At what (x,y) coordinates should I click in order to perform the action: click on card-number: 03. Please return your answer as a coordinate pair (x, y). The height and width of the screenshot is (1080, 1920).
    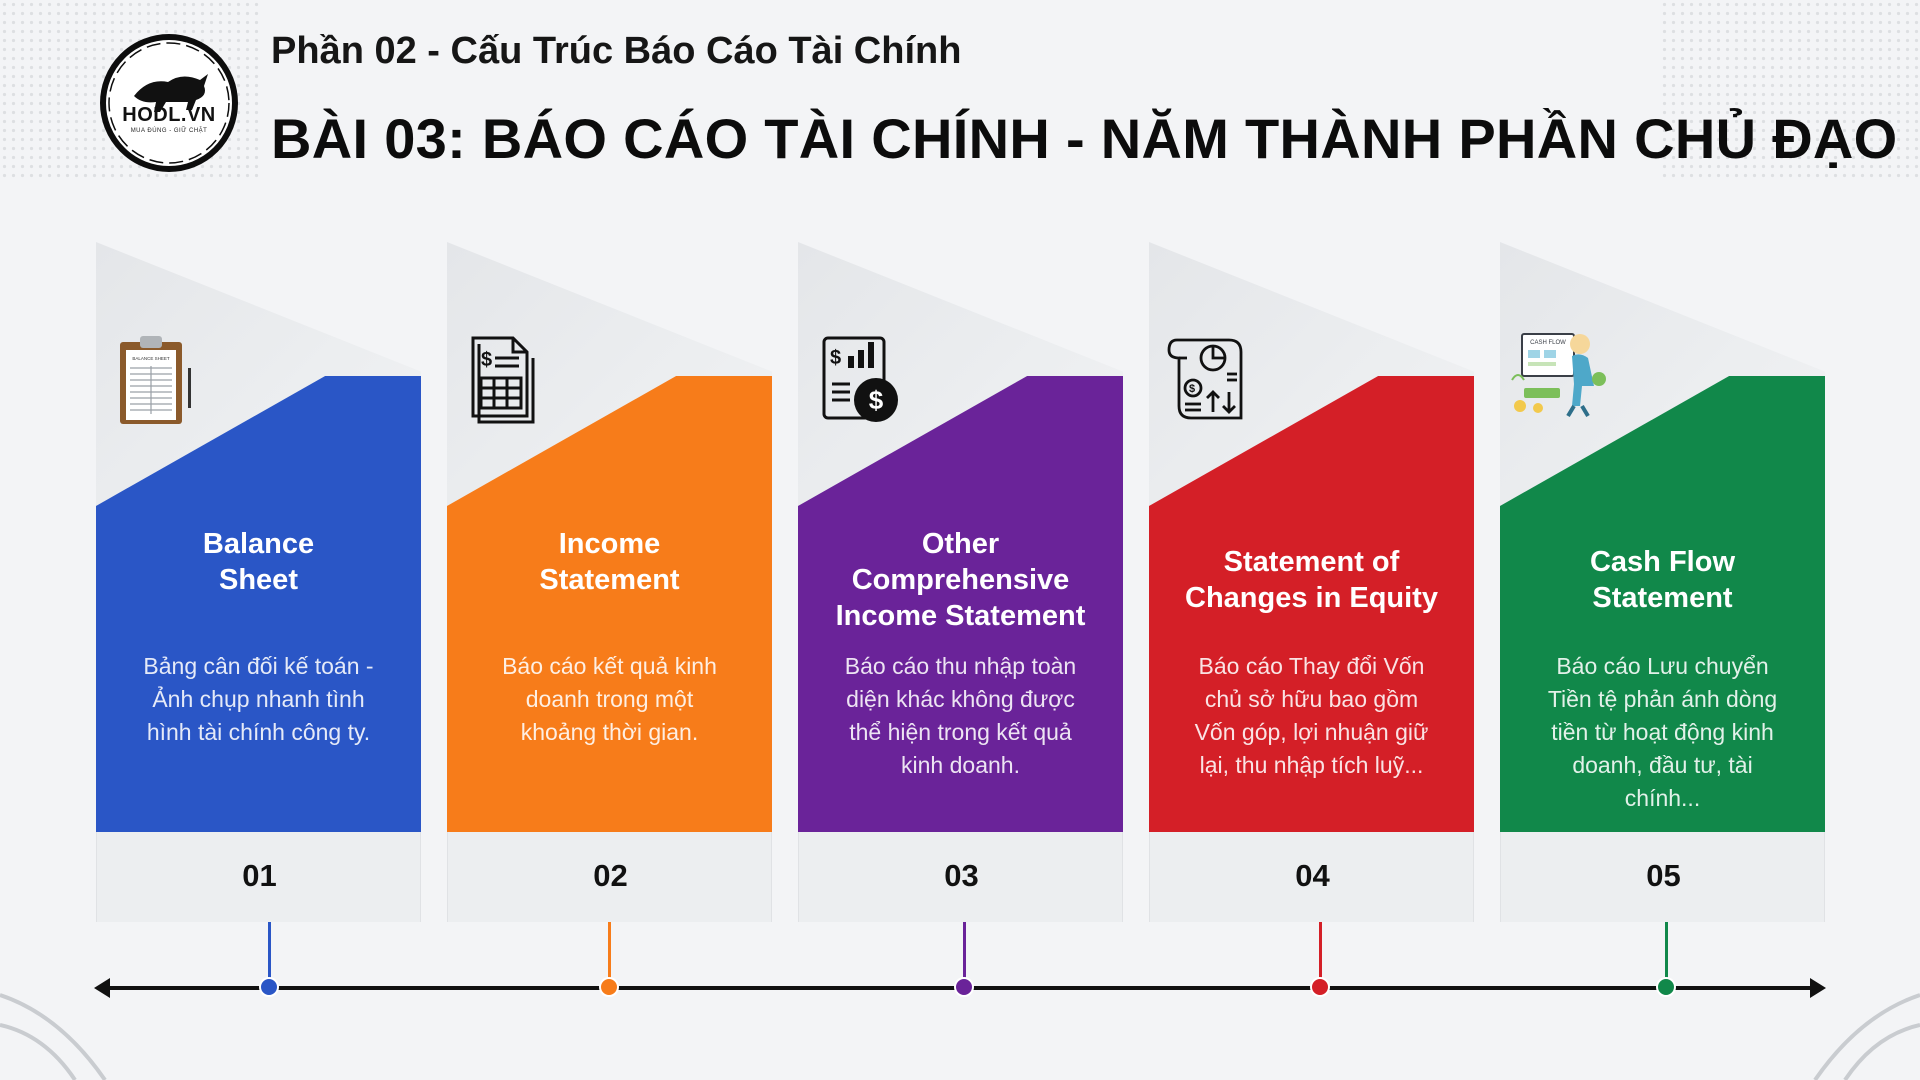
    Looking at the image, I should click on (961, 875).